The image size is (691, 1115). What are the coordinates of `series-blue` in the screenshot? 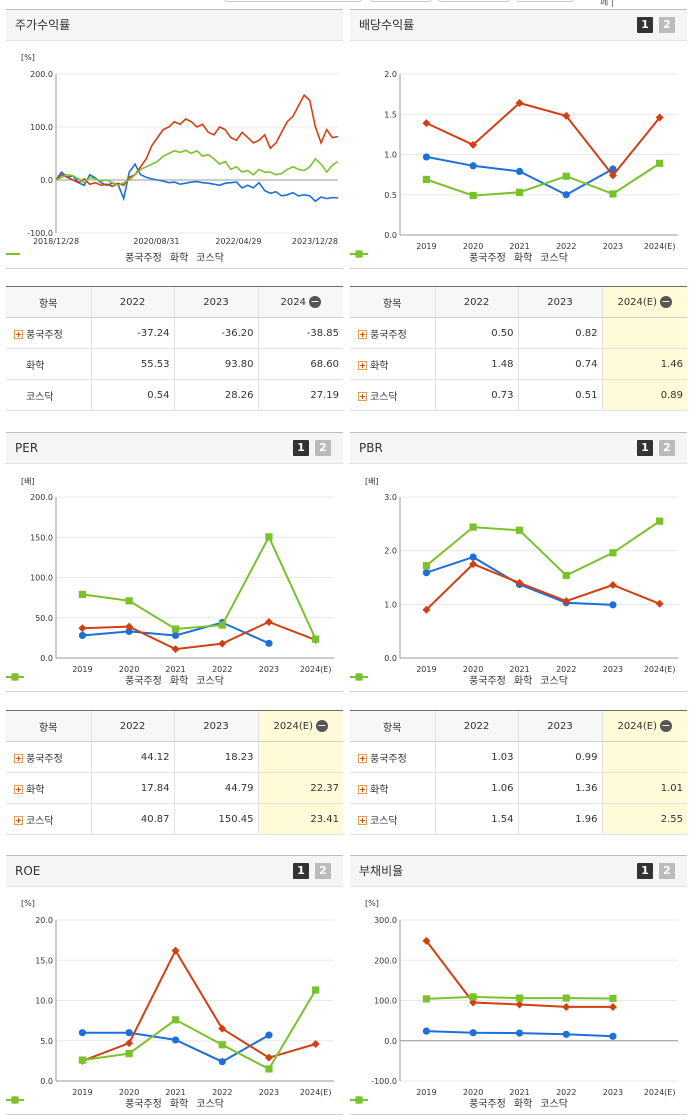 It's located at (519, 176).